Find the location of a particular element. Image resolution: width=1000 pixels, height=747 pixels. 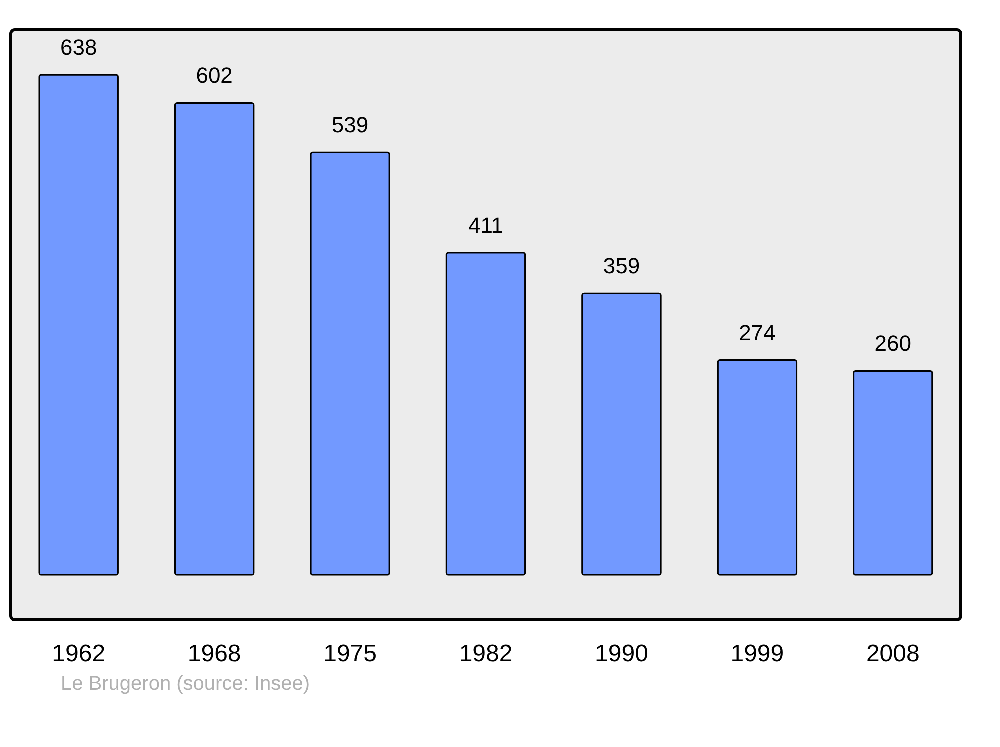

data-label: 602 is located at coordinates (214, 75).